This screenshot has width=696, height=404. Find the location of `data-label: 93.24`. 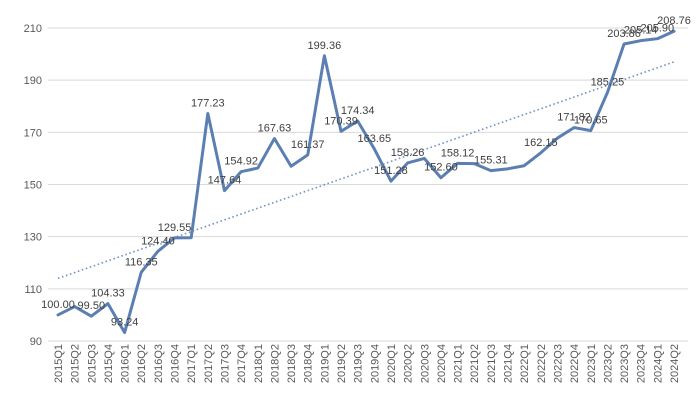

data-label: 93.24 is located at coordinates (125, 323).